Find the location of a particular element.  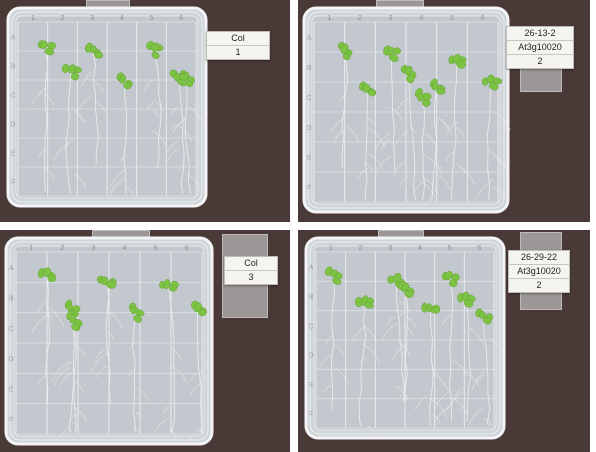

label-line-2: 3 is located at coordinates (251, 277).